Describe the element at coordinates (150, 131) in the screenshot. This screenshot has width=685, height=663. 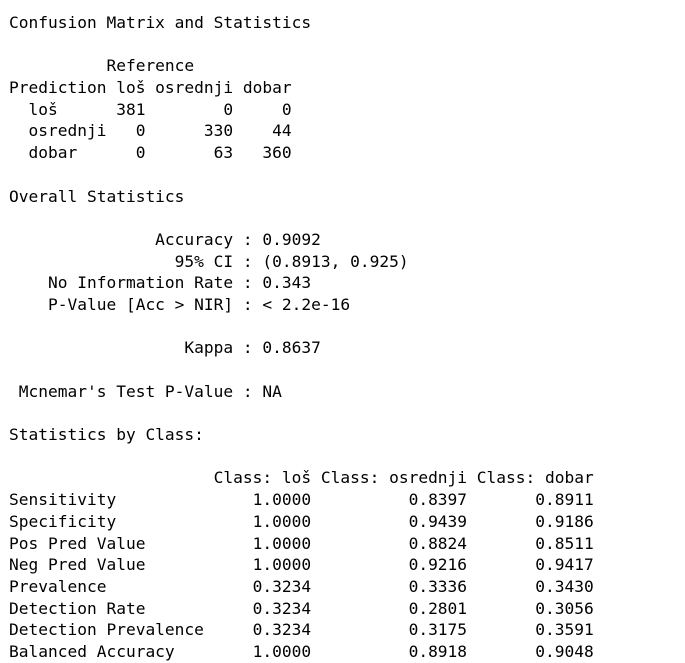
I see `confusion-row-osrednji: osrednji 0 330 44` at that location.